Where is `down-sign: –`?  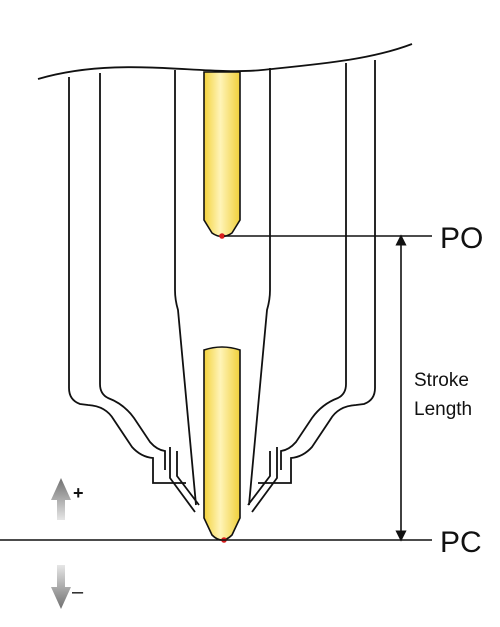 down-sign: – is located at coordinates (78, 592).